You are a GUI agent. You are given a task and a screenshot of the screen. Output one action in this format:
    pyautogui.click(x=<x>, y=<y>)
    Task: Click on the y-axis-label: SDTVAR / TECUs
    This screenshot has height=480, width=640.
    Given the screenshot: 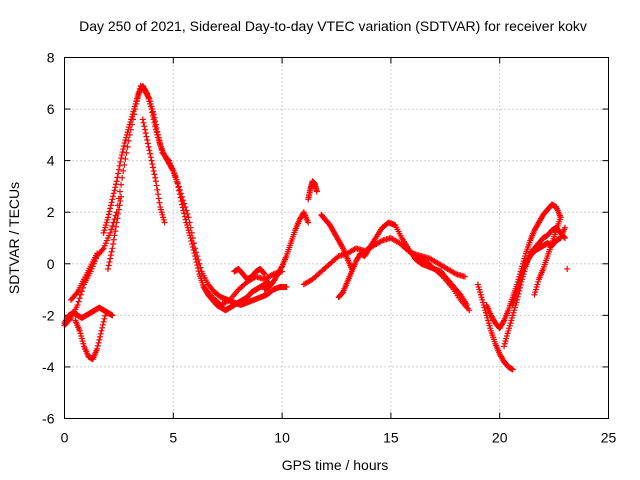 What is the action you would take?
    pyautogui.click(x=14, y=238)
    